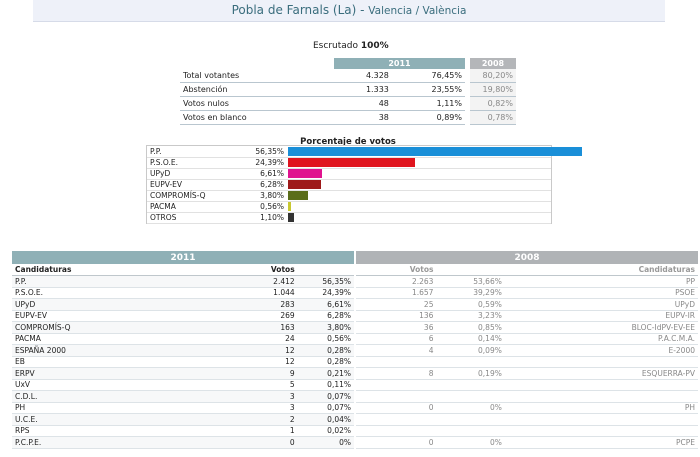 The height and width of the screenshot is (457, 700). What do you see at coordinates (364, 152) in the screenshot?
I see `chart-row: P.P. 56,35%` at bounding box center [364, 152].